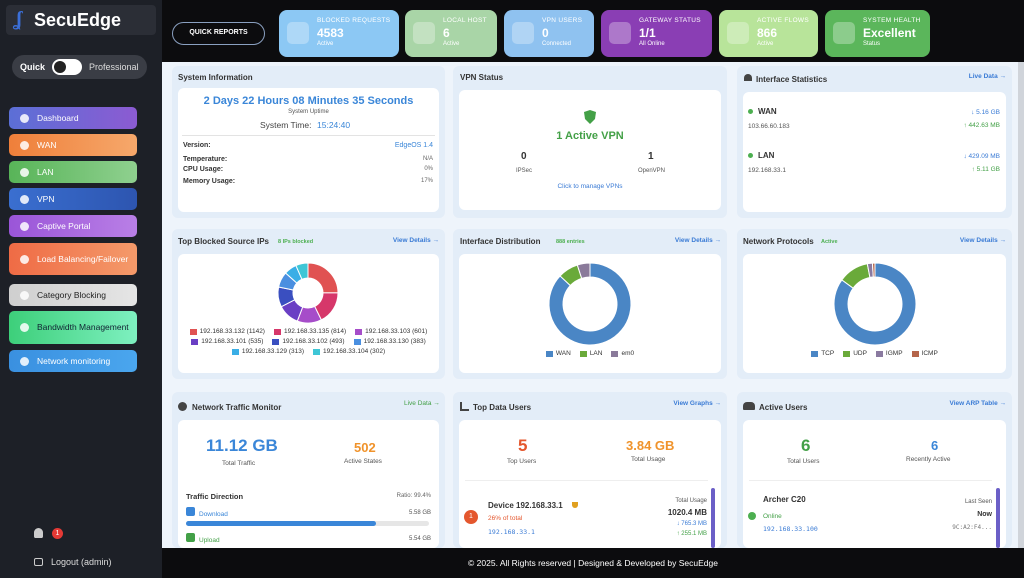 This screenshot has width=1024, height=578. I want to click on report-card: LOCAL HOST 6 Active, so click(451, 33).